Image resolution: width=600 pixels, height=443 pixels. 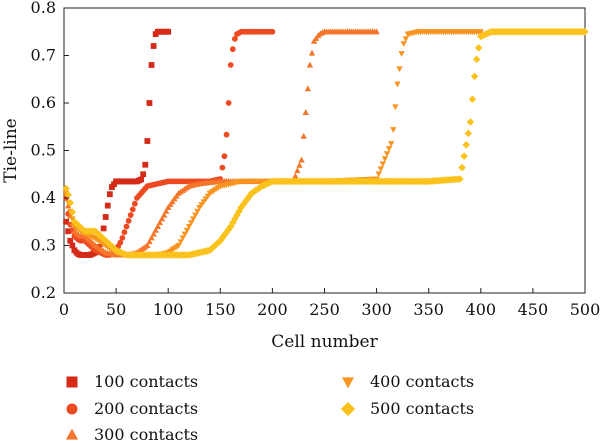 What do you see at coordinates (168, 309) in the screenshot?
I see `x-tick-label: 100` at bounding box center [168, 309].